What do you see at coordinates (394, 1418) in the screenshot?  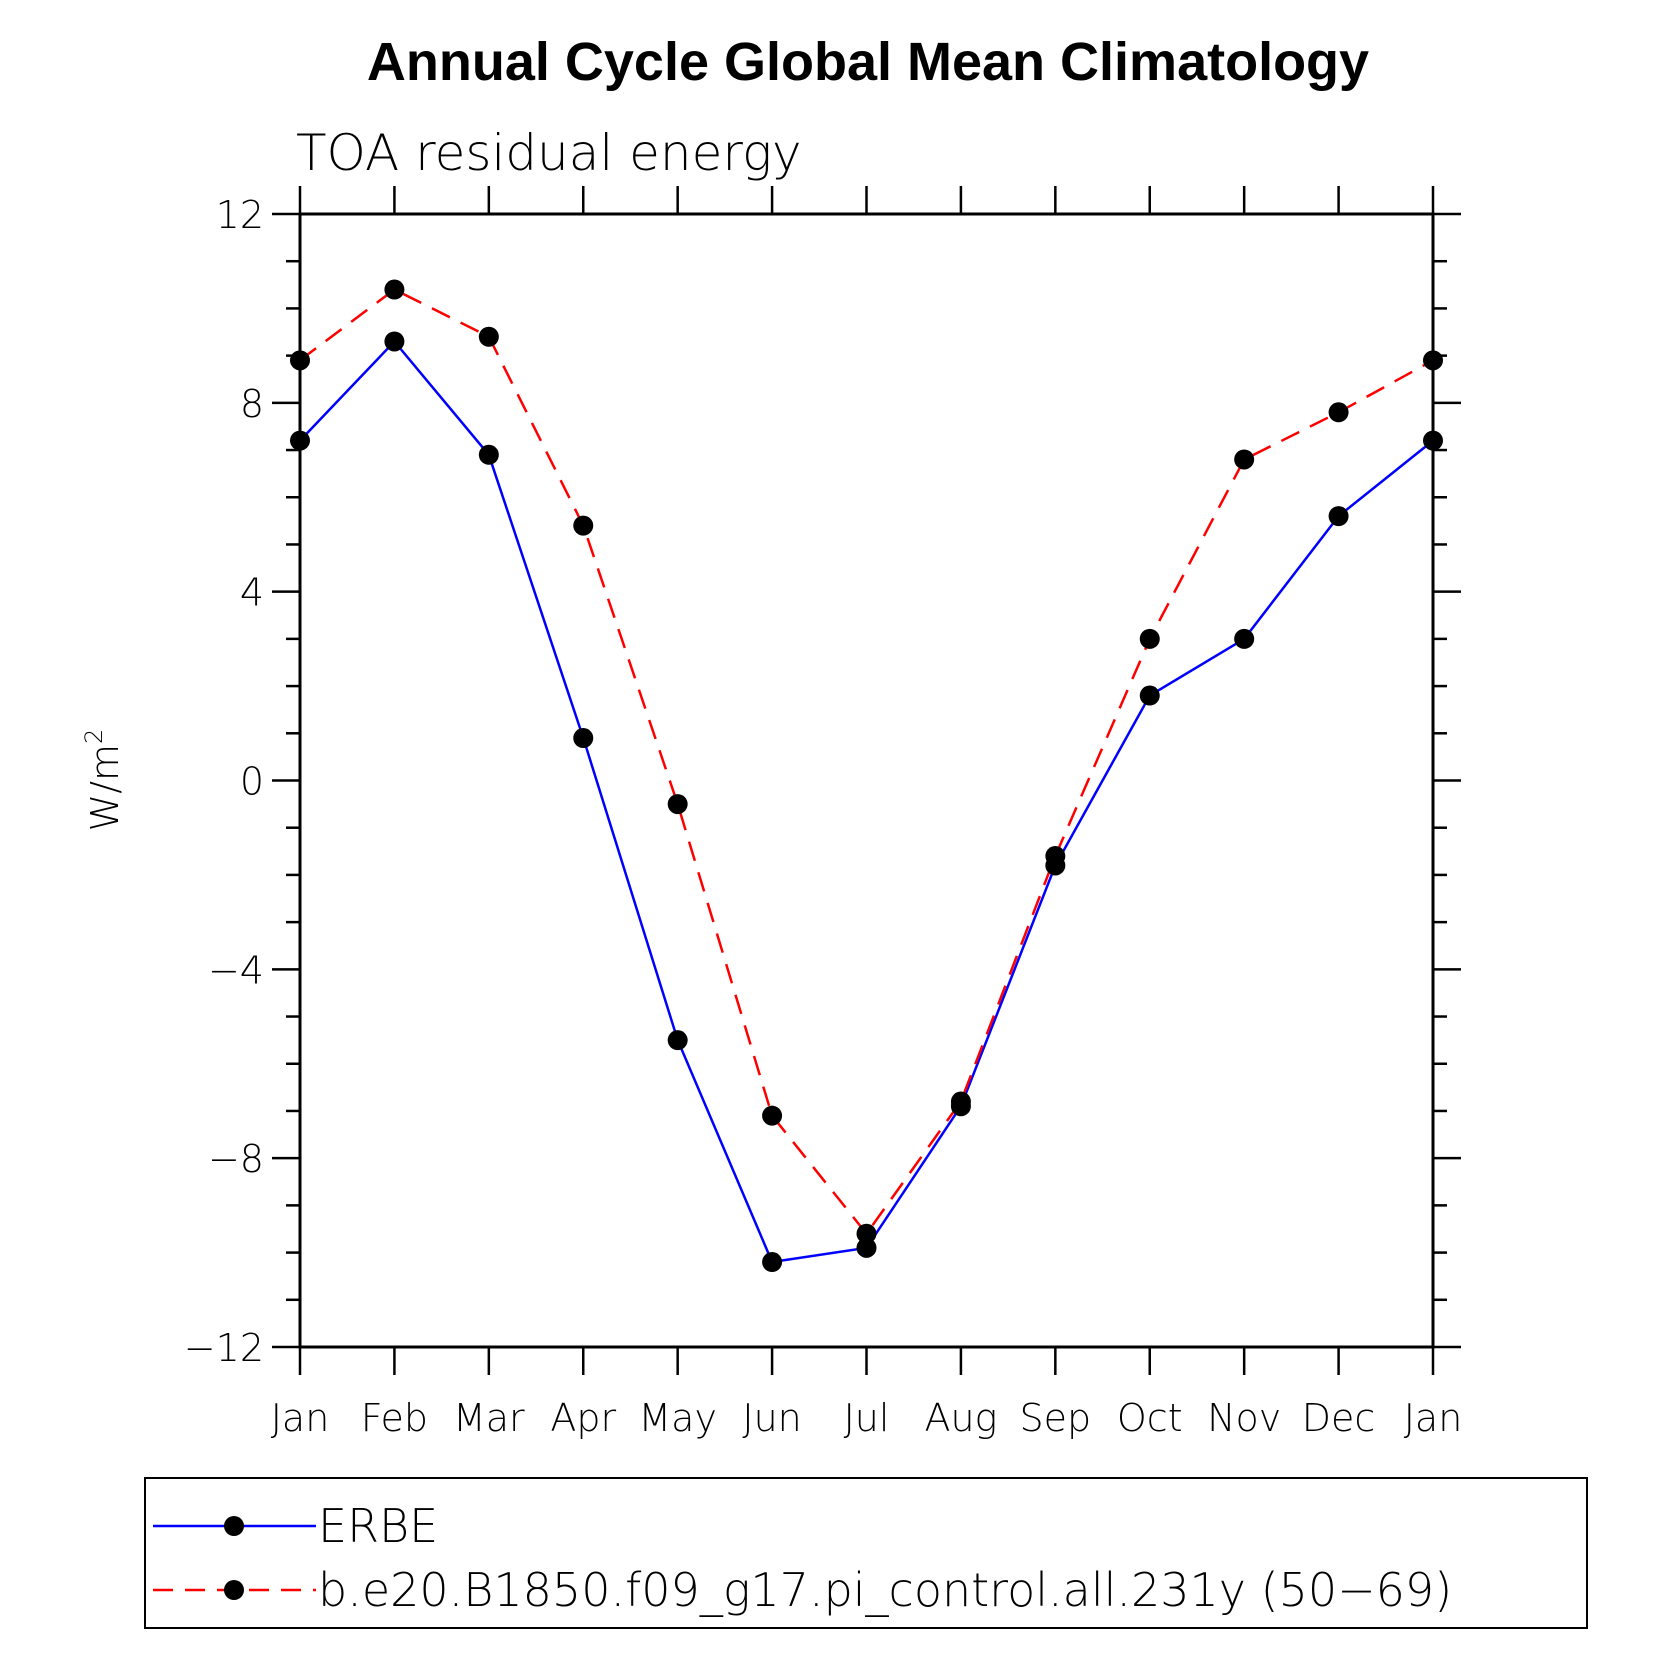 I see `x-tick-label: Feb` at bounding box center [394, 1418].